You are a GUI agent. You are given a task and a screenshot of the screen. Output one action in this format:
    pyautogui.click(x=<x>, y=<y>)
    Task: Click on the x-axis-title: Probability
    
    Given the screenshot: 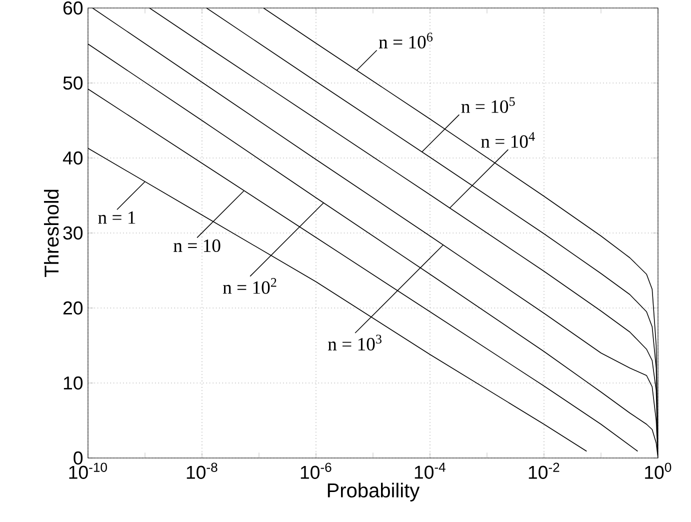 What is the action you would take?
    pyautogui.click(x=374, y=492)
    